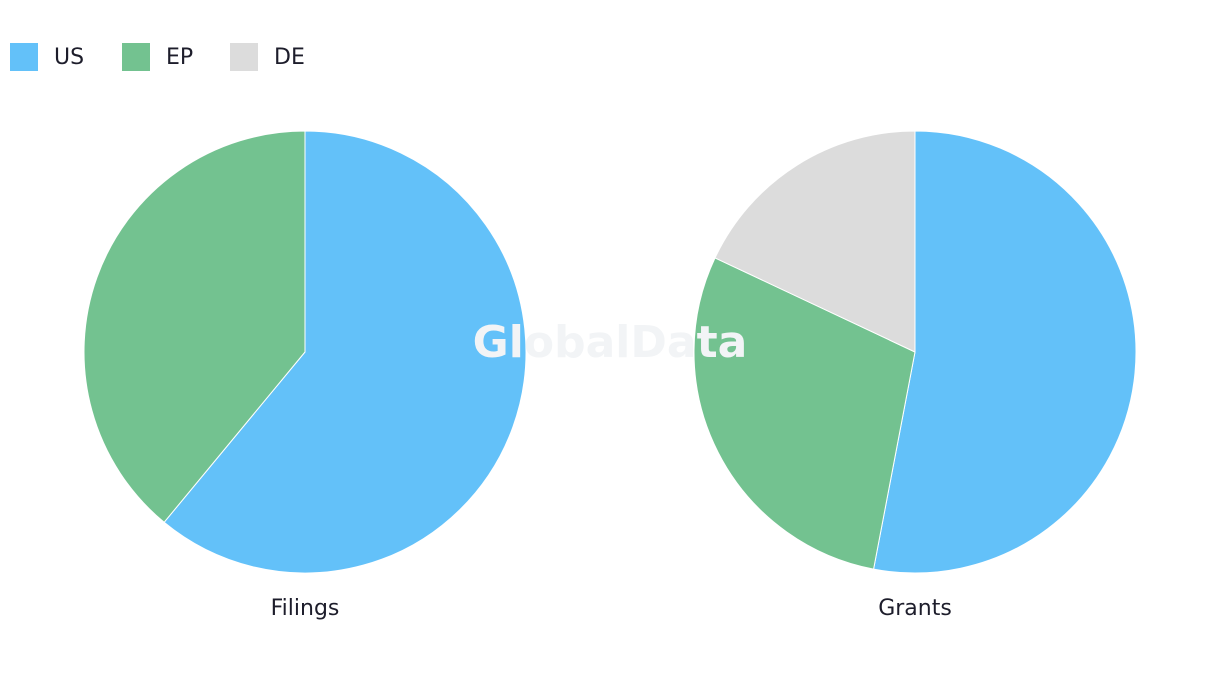  Describe the element at coordinates (610, 342) in the screenshot. I see `watermark: GlobalData` at that location.